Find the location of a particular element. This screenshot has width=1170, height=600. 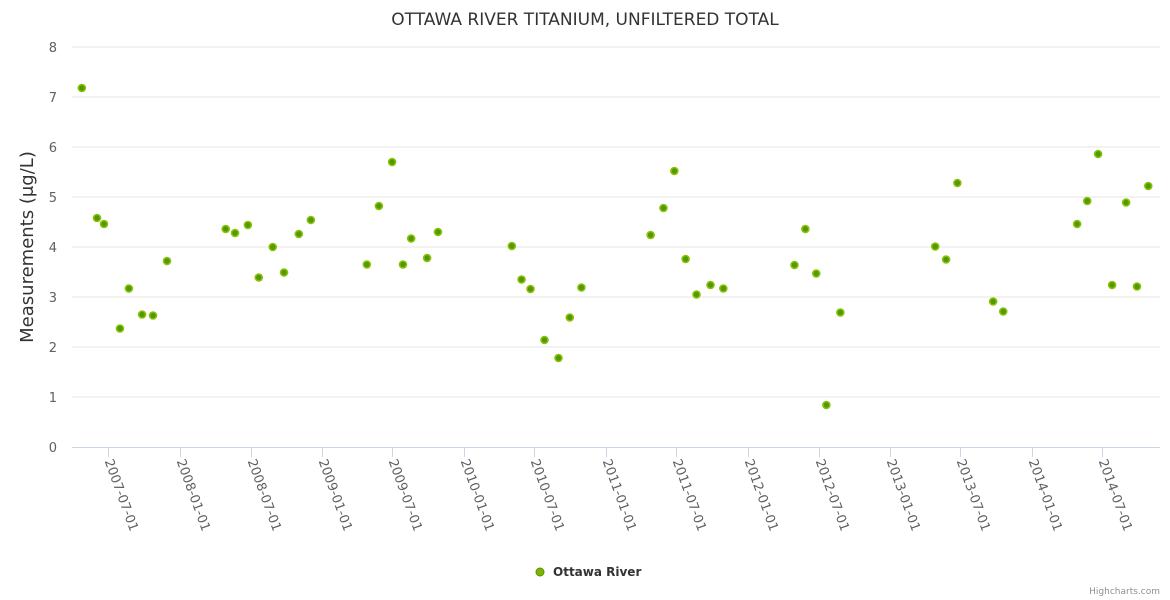

x-tick-label: 2014-07-01 is located at coordinates (1115, 495).